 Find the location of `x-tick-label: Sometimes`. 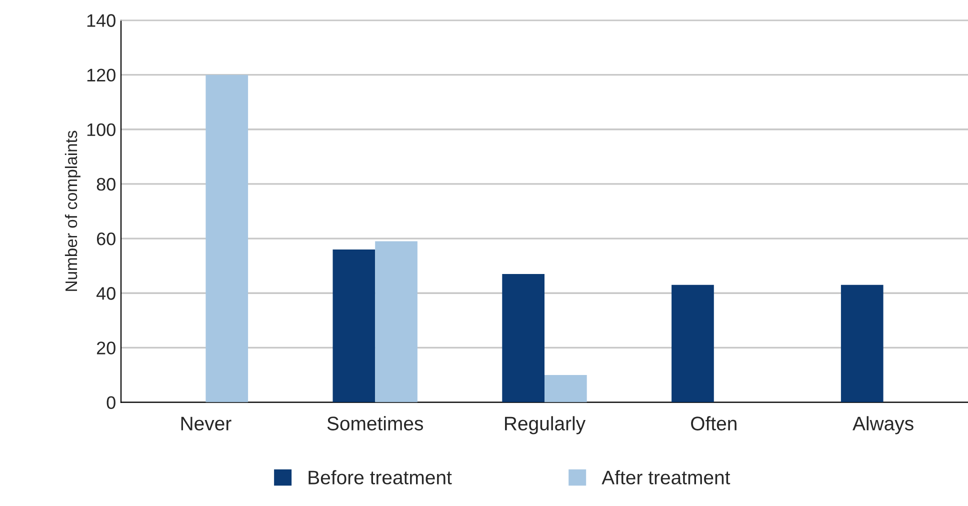

x-tick-label: Sometimes is located at coordinates (375, 423).